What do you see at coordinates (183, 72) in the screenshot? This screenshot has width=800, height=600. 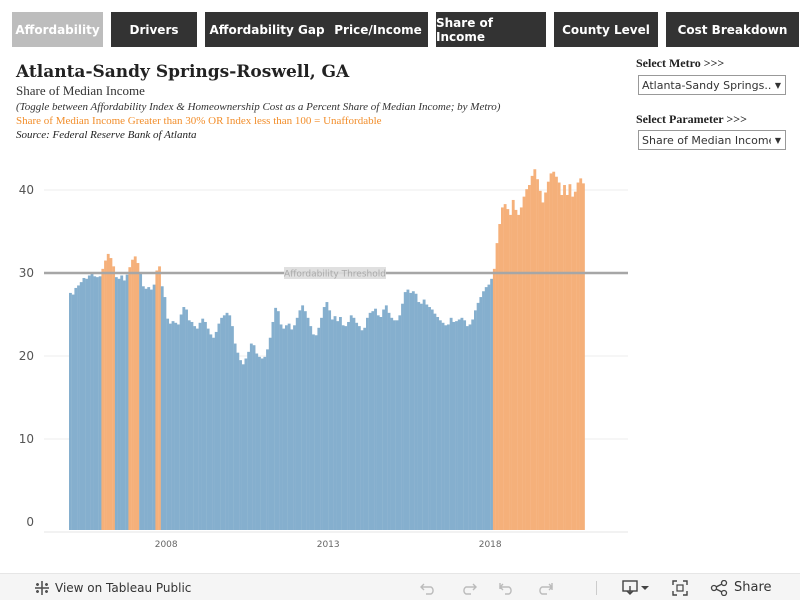 I see `page-title: Atlanta-Sandy Springs-Roswell, GA` at bounding box center [183, 72].